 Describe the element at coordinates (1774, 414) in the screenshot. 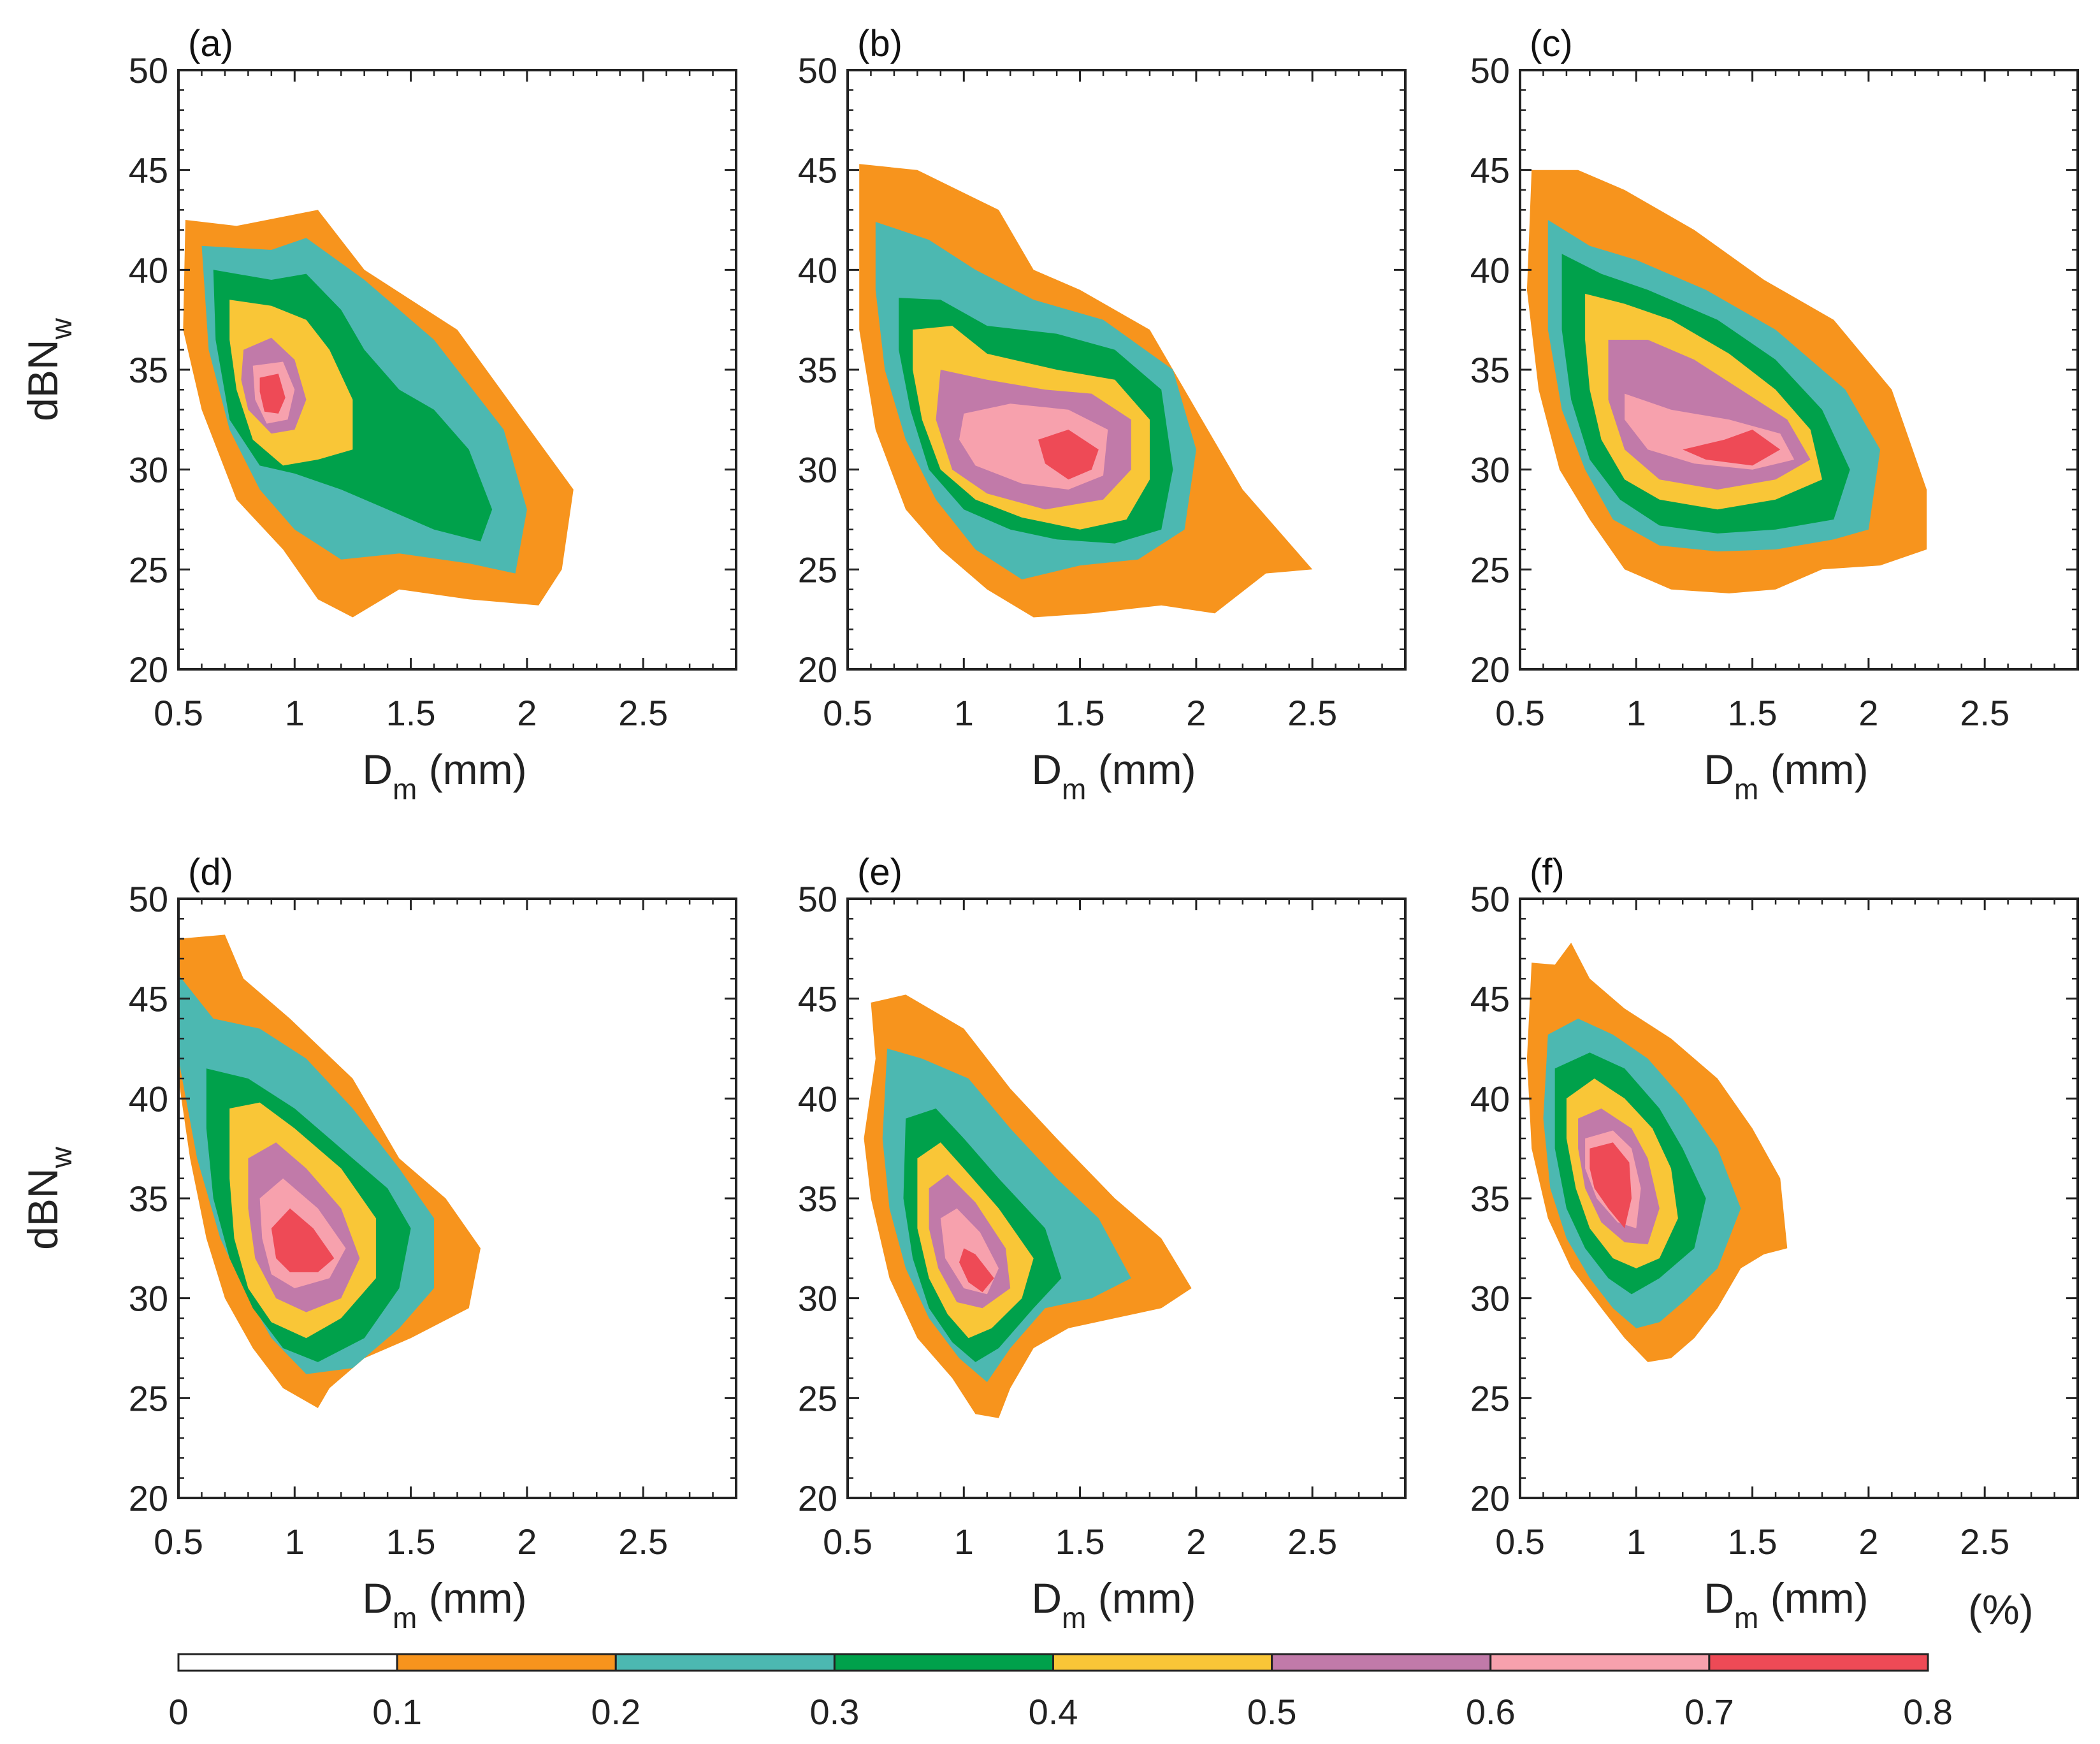

I see `panel-c: 20 25 30 35 40 45 50 0.5 1 1.5 2 2.5 (c) Dm (mm)` at that location.